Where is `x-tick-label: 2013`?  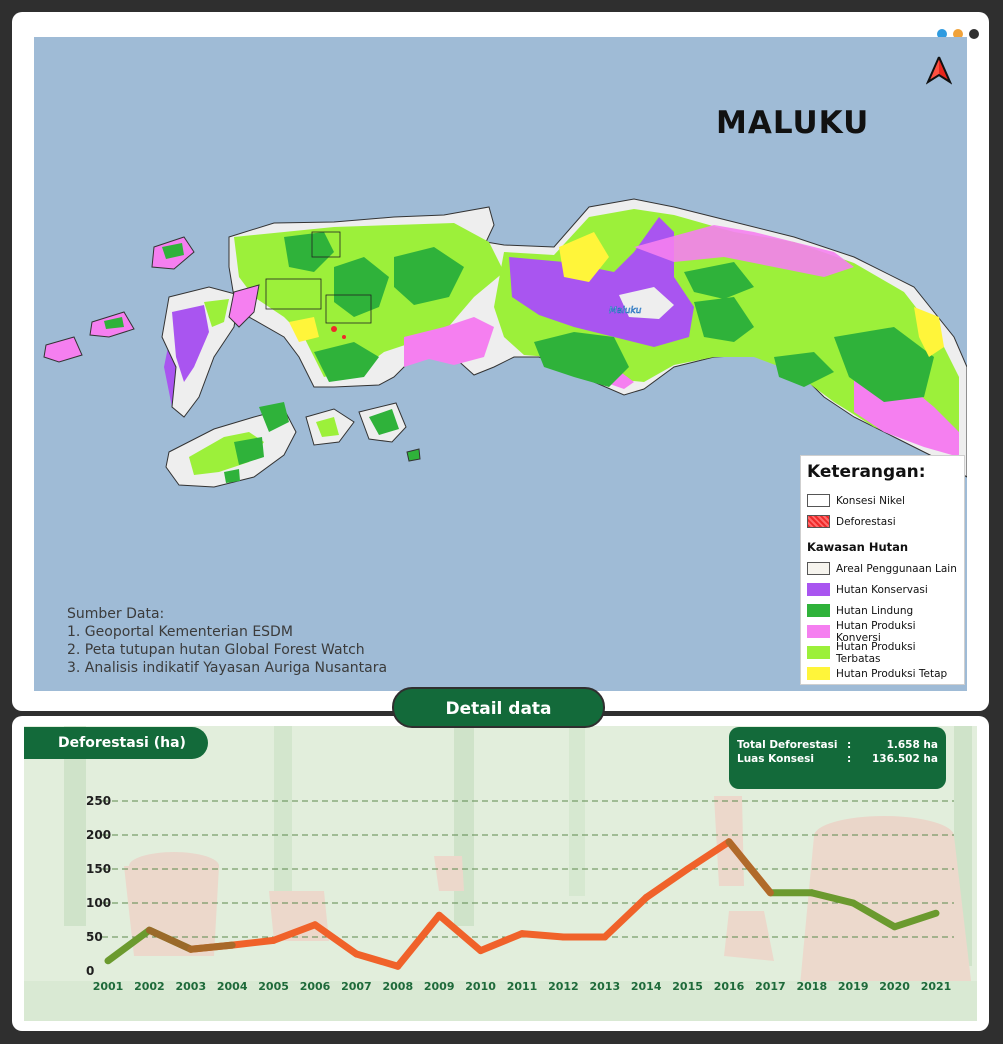 x-tick-label: 2013 is located at coordinates (604, 986).